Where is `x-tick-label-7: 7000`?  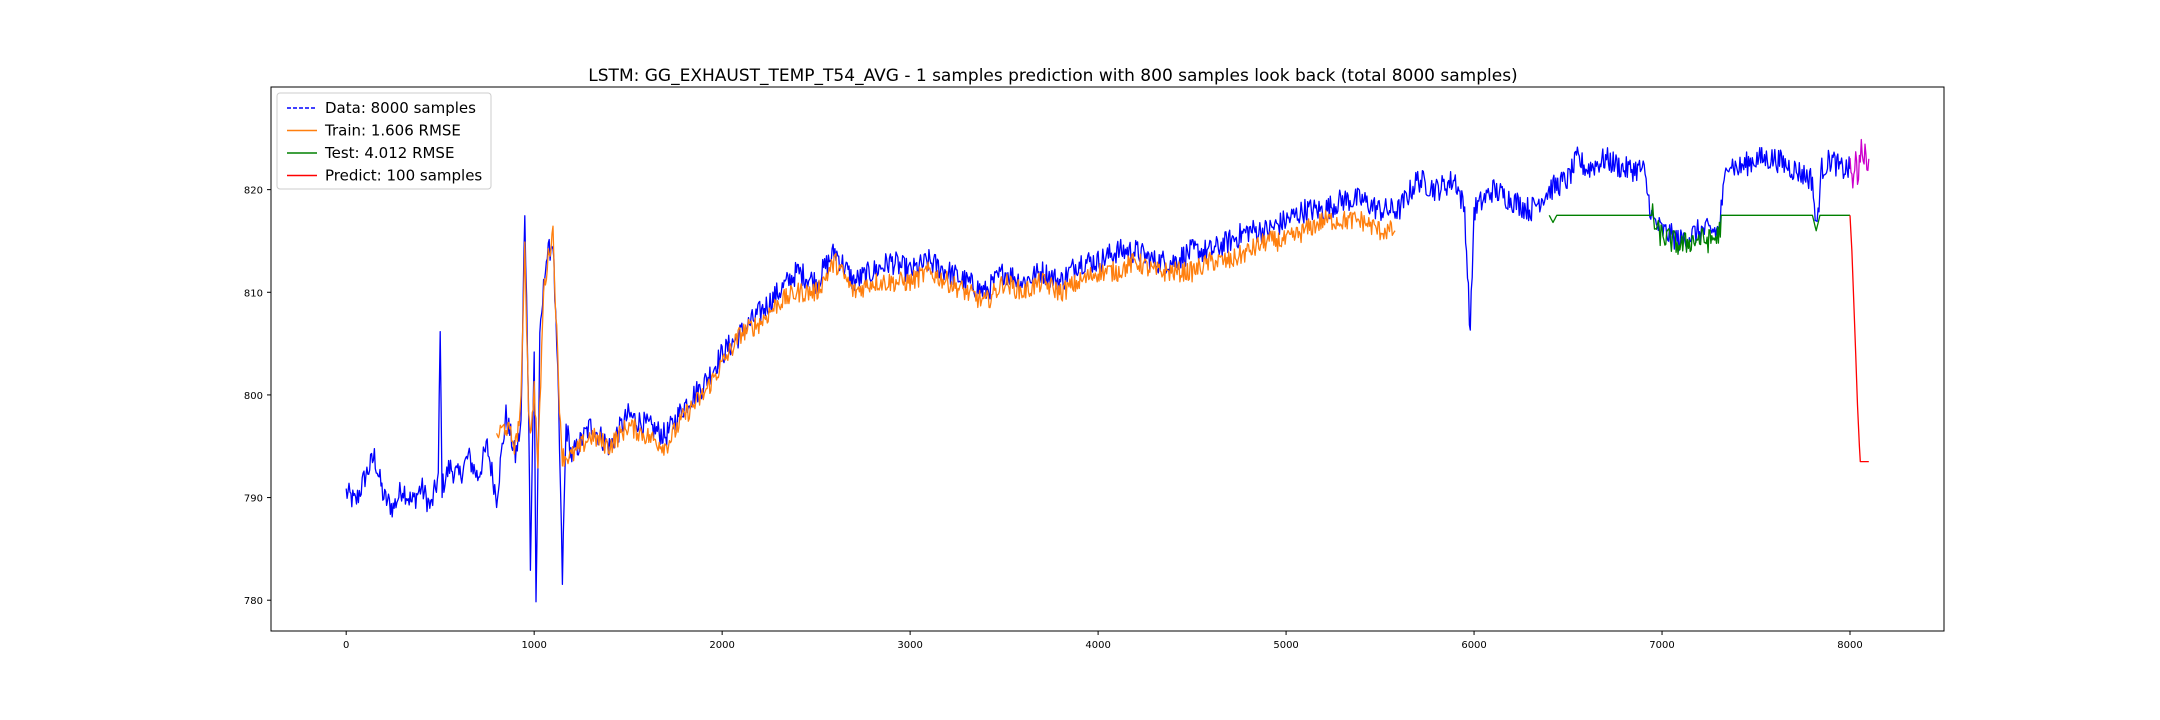 x-tick-label-7: 7000 is located at coordinates (1661, 645).